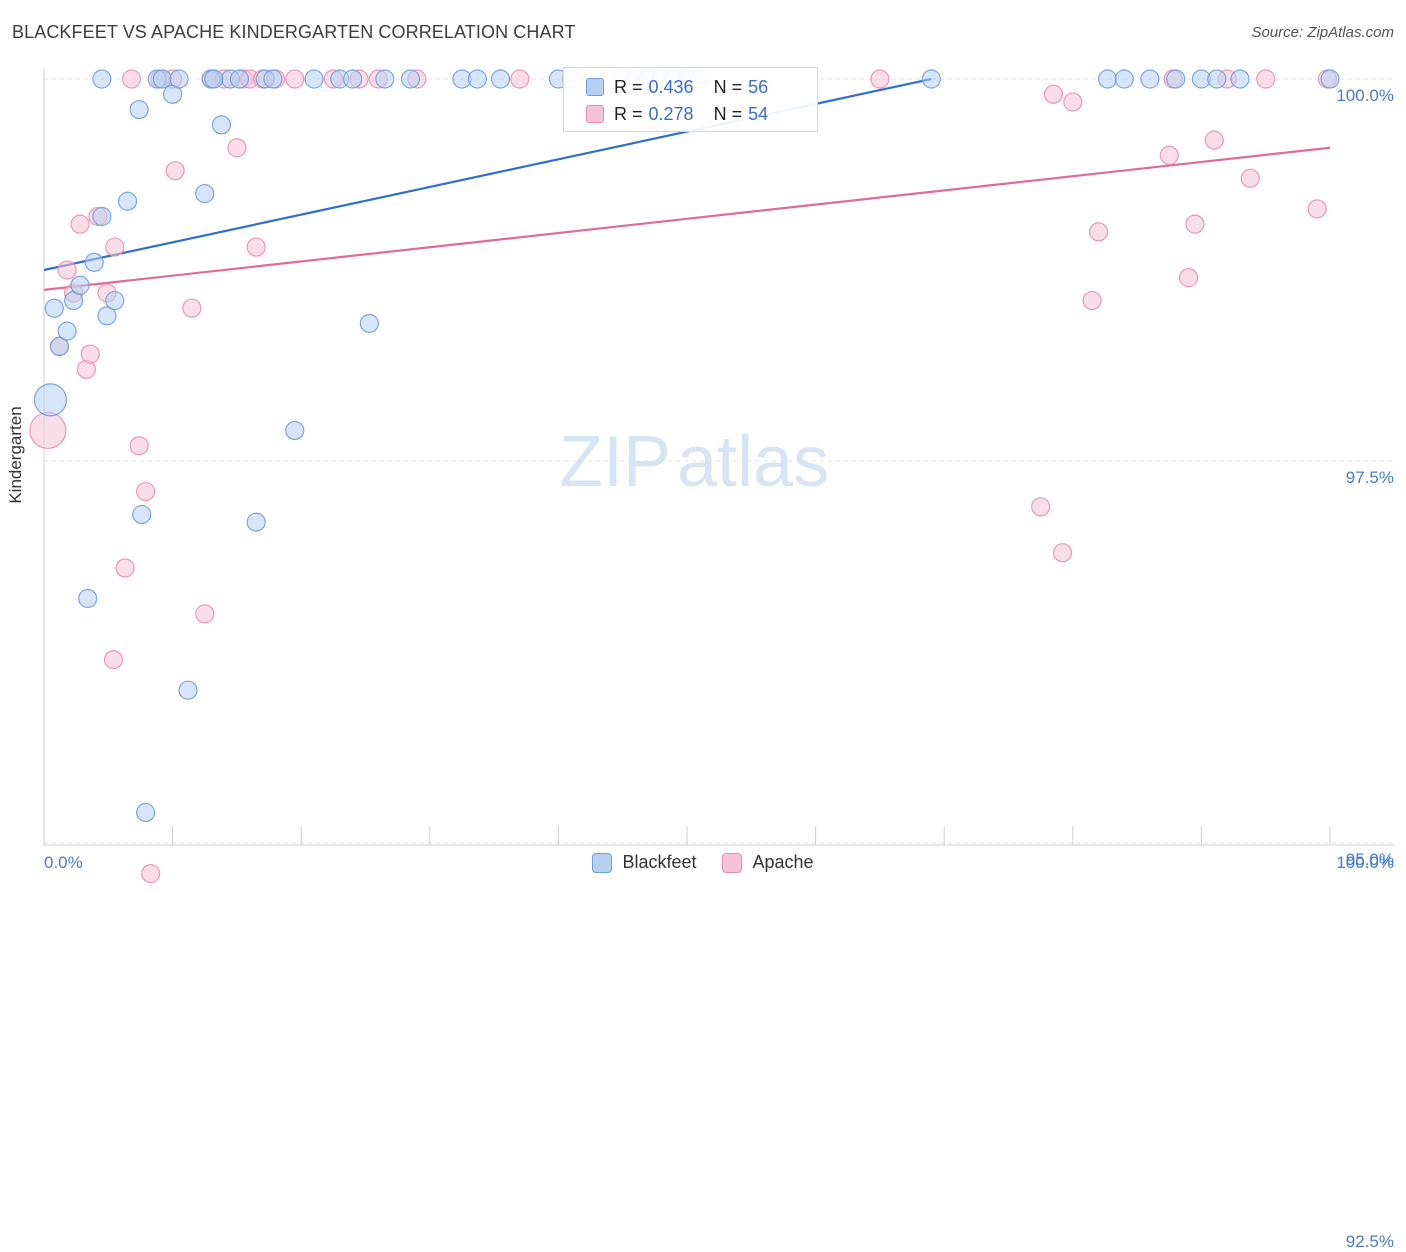  Describe the element at coordinates (671, 86) in the screenshot. I see `r-value-blackfeet: 0.436` at that location.